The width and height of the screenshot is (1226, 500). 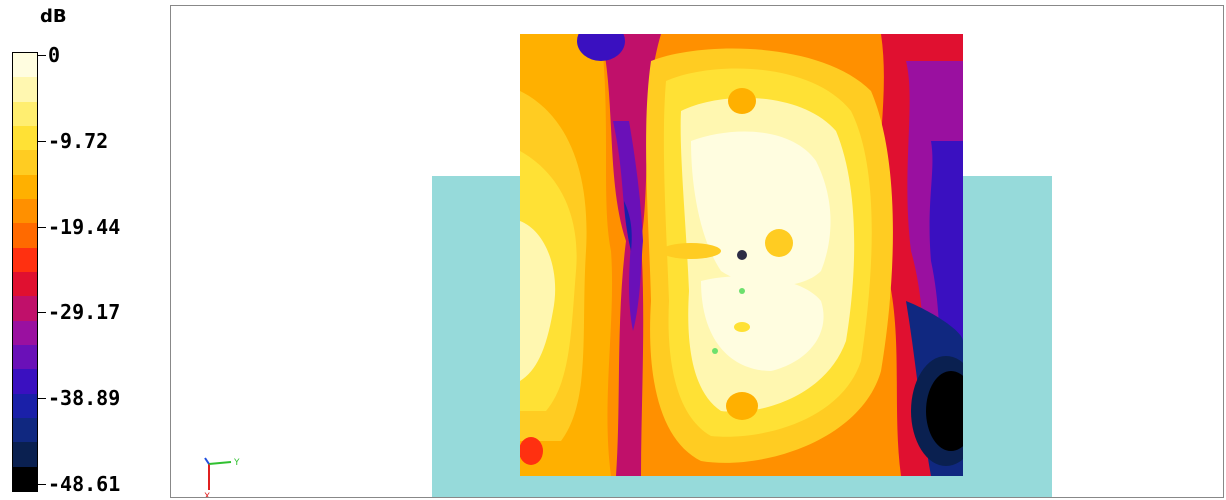 I want to click on source-marker, so click(x=742, y=255).